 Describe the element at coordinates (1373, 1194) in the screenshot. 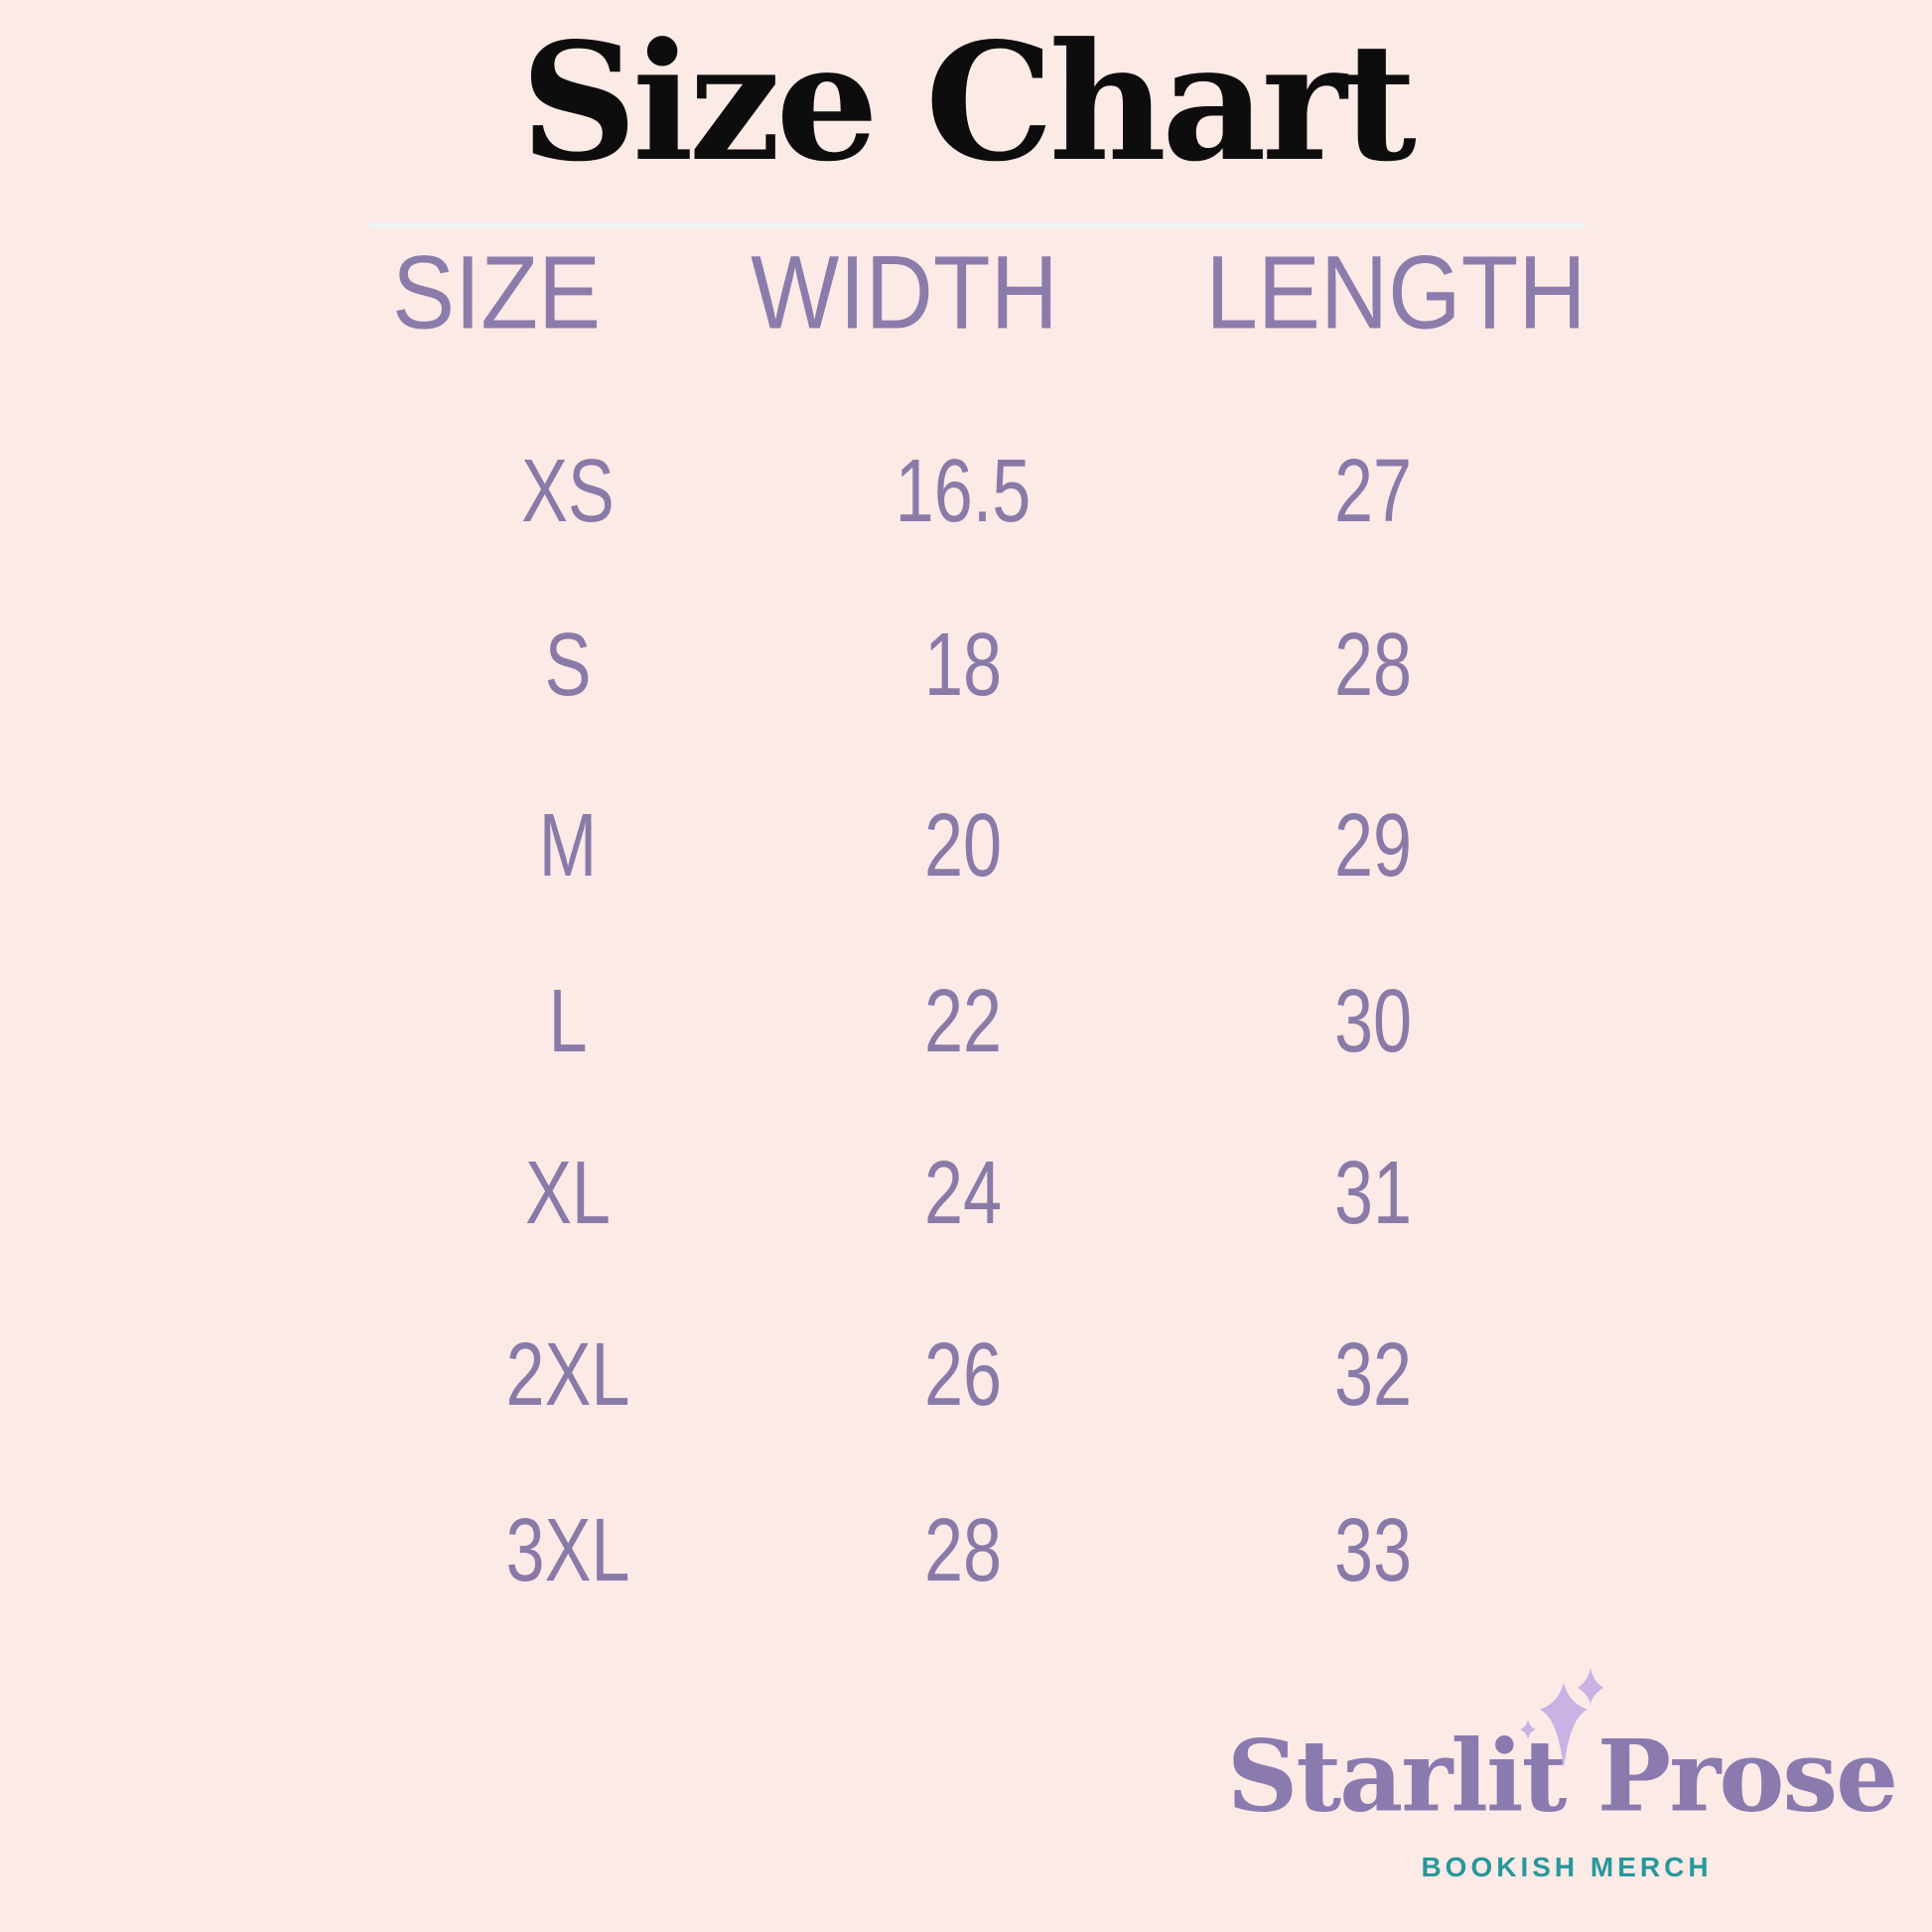

I see `cell-length: 31` at that location.